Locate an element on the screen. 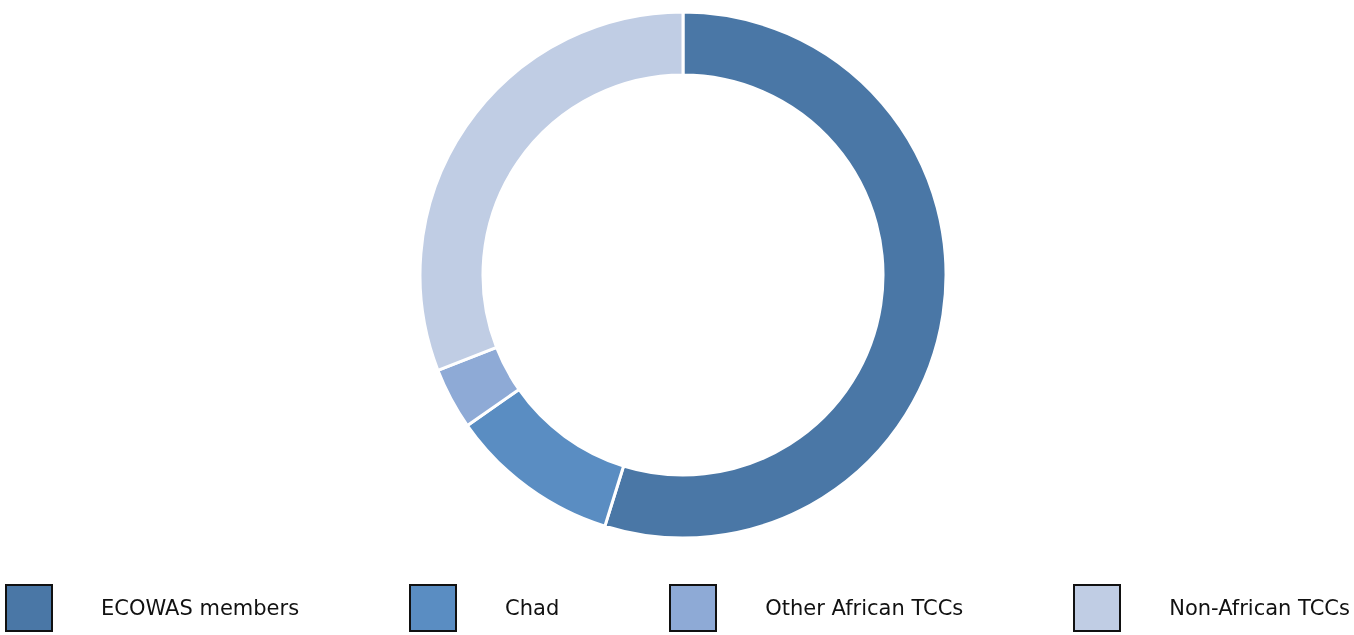 The width and height of the screenshot is (1354, 635). legend-label: Non-African TCCs is located at coordinates (1259, 608).